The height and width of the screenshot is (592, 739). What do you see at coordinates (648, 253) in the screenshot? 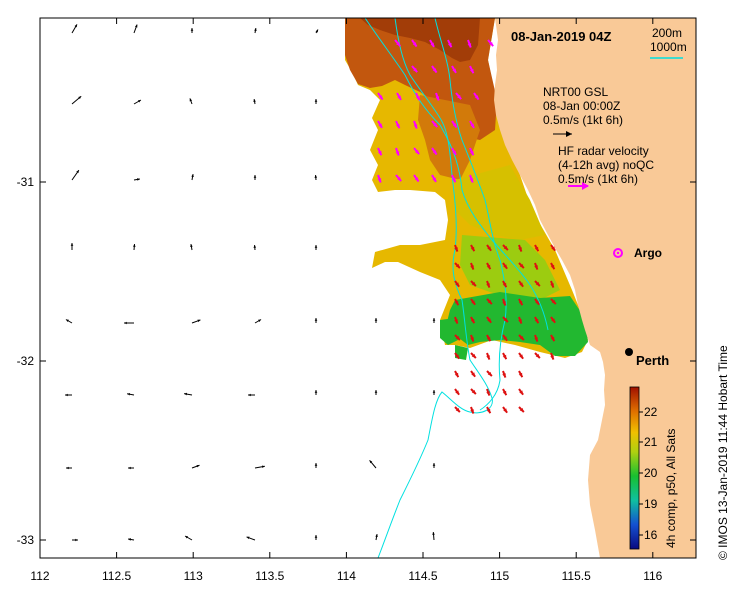
I see `argo-label: Argo` at bounding box center [648, 253].